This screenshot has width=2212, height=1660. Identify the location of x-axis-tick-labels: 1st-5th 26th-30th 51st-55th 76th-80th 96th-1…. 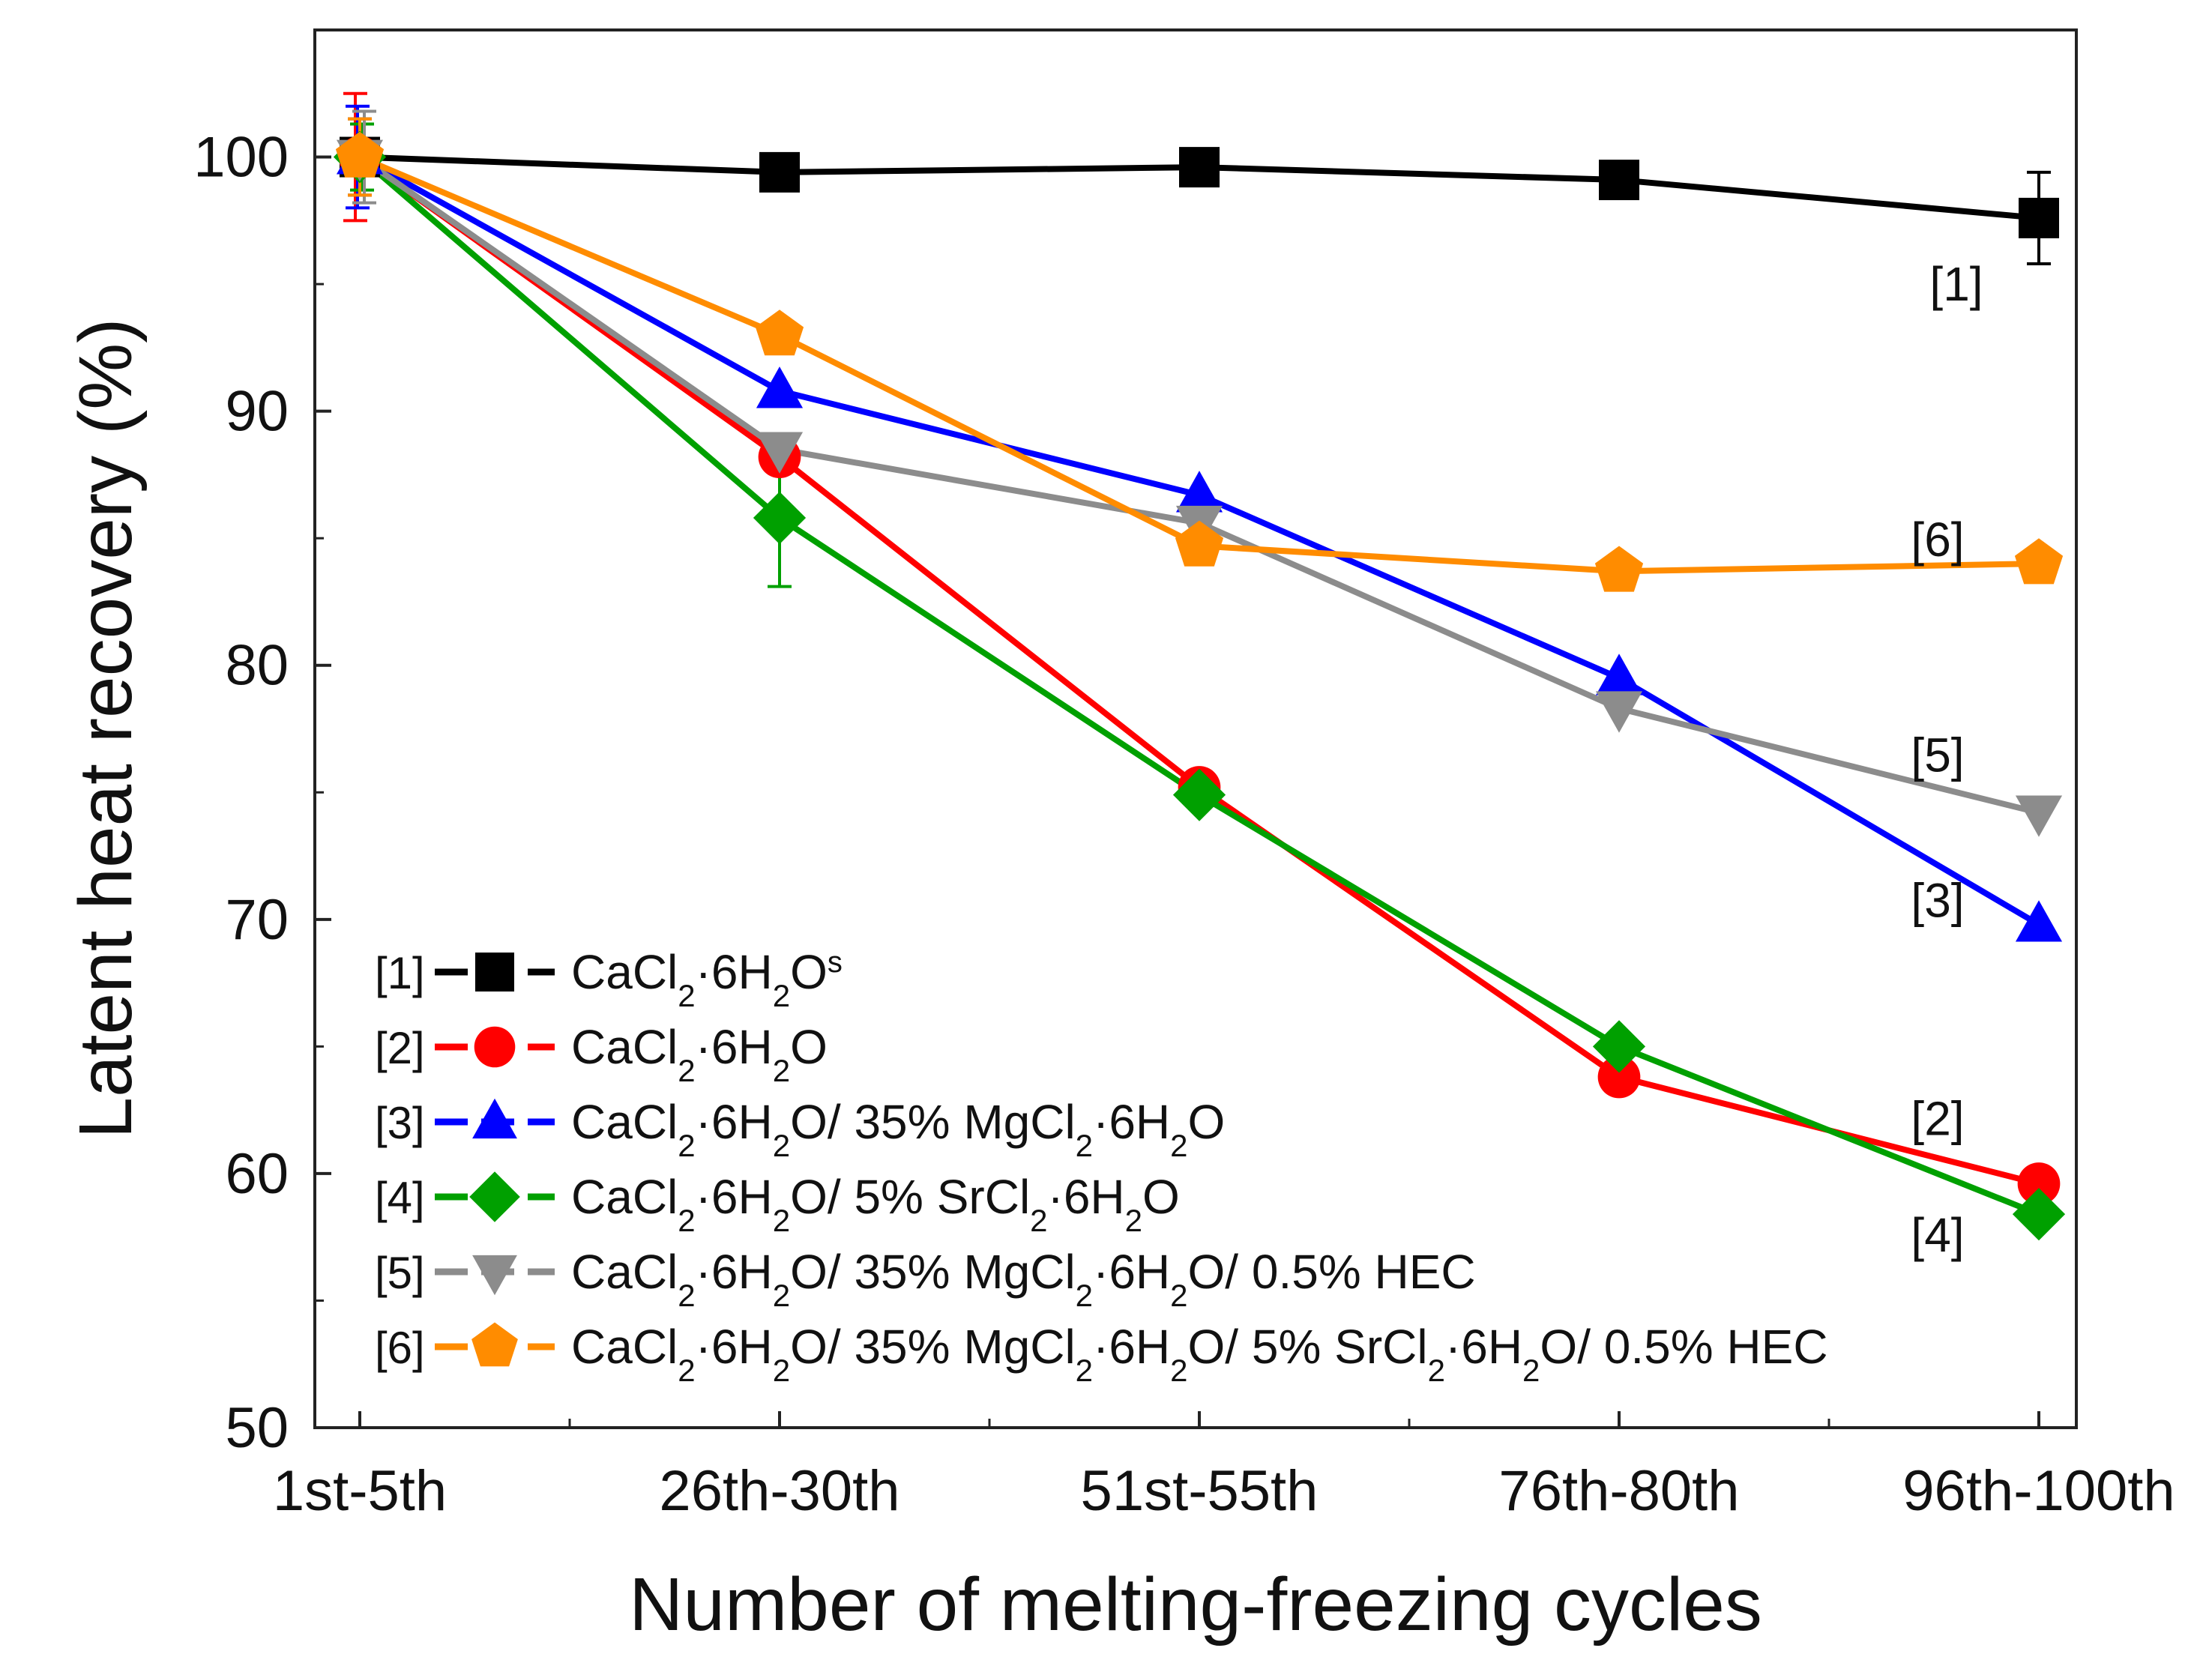
(1224, 1491).